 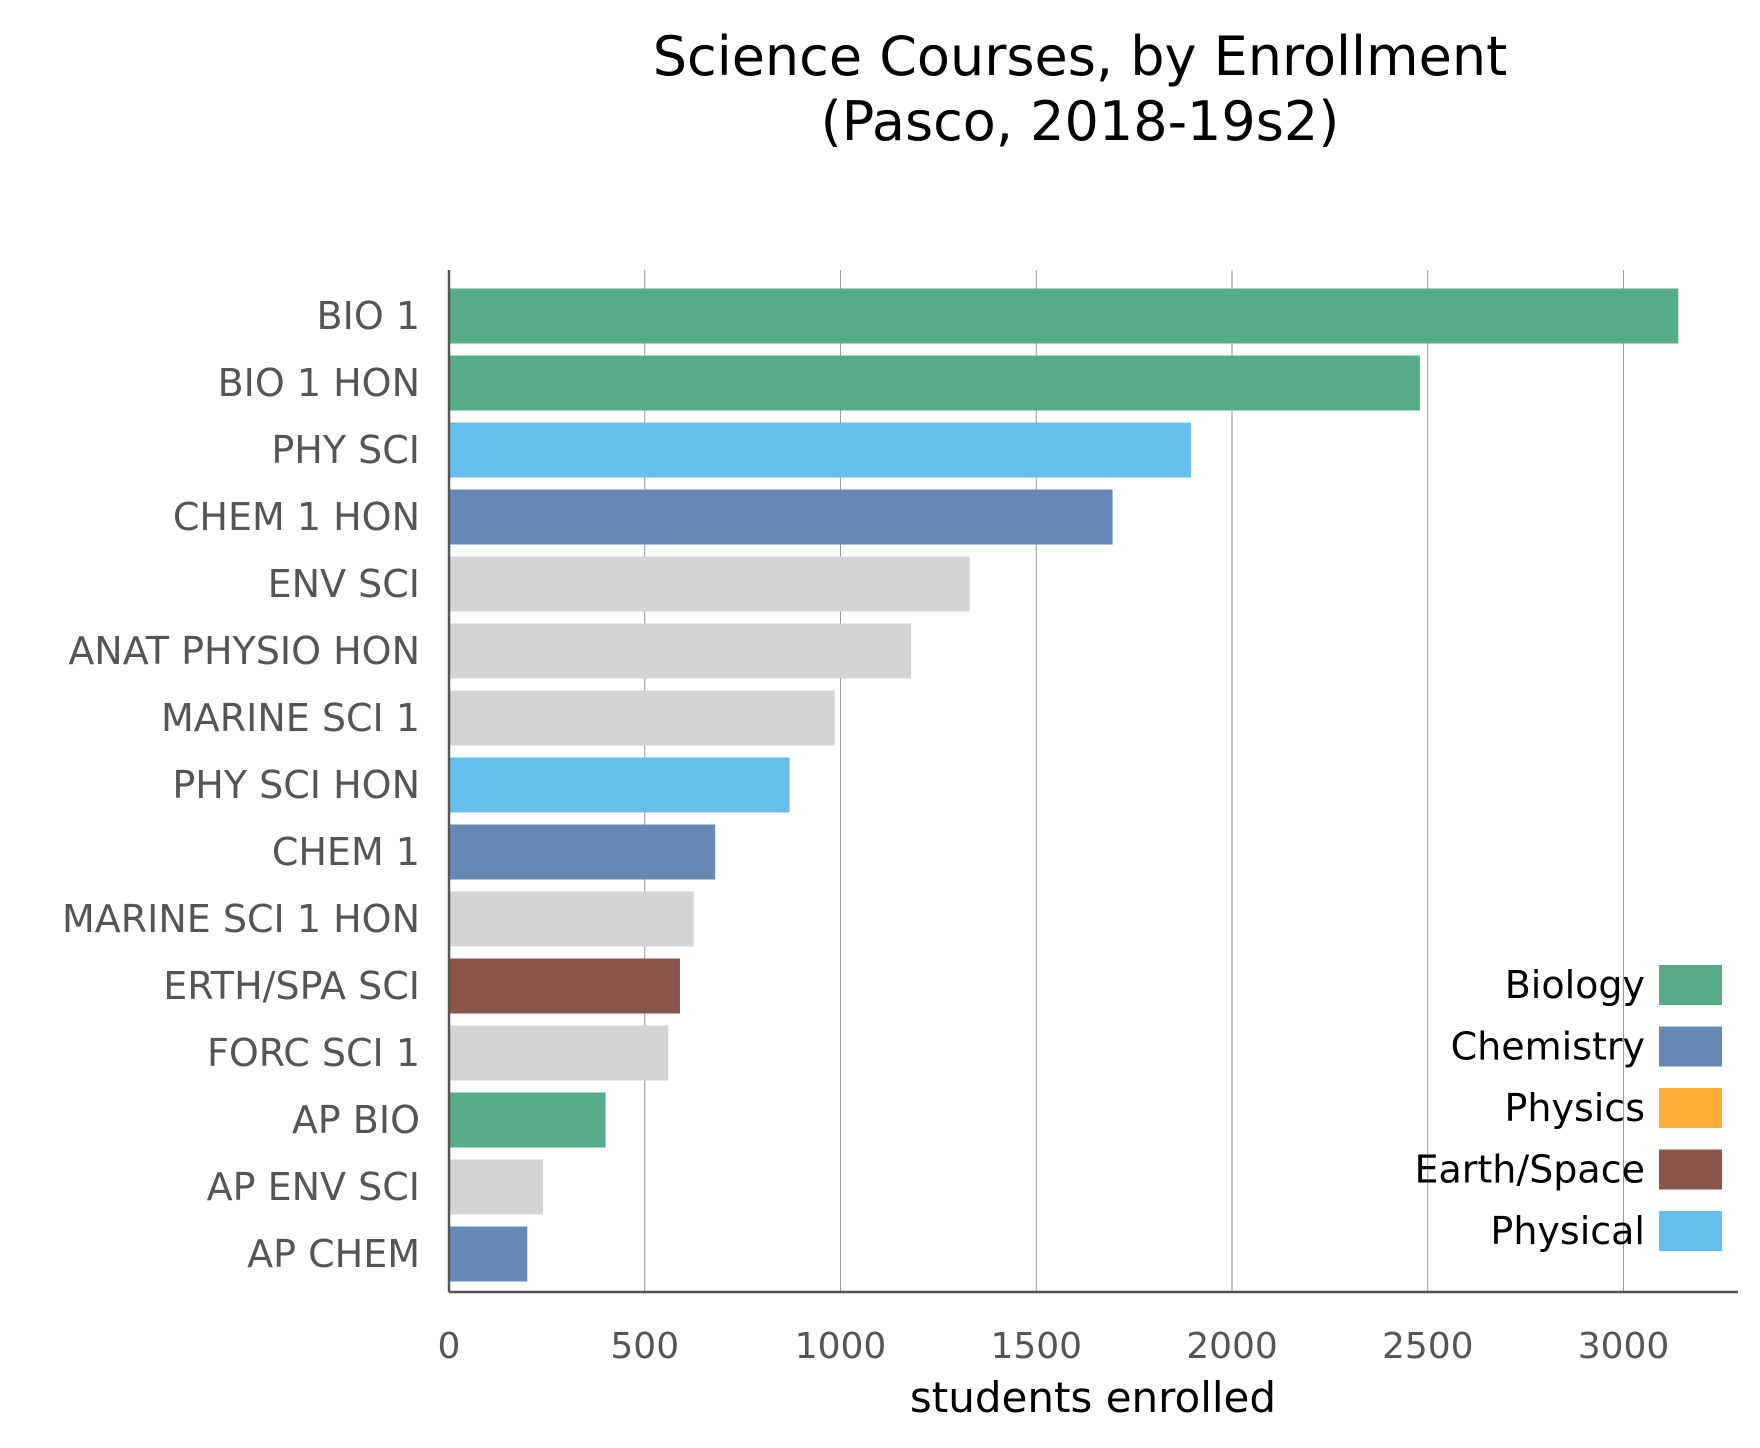 I want to click on x-tick-labels: 0 500 1000 1500 2000 2500 3000, so click(x=1054, y=1346).